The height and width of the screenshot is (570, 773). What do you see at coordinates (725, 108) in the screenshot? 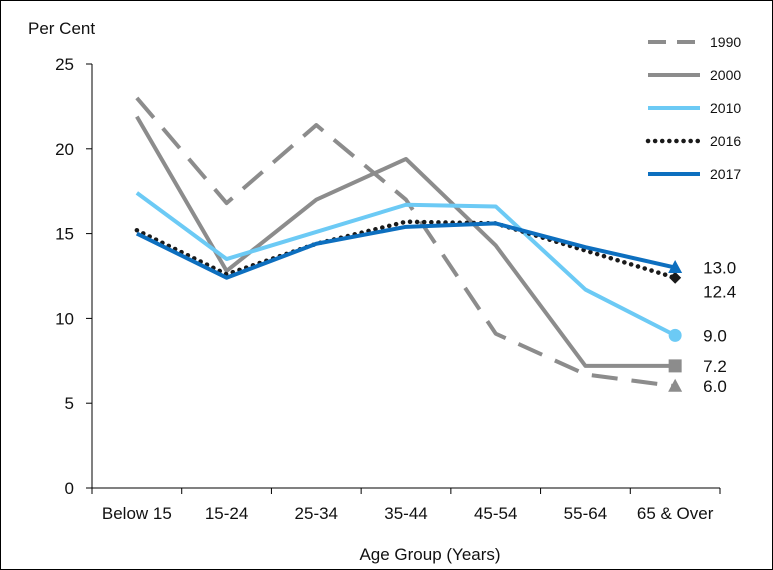
I see `legend-label-2010: 2010` at bounding box center [725, 108].